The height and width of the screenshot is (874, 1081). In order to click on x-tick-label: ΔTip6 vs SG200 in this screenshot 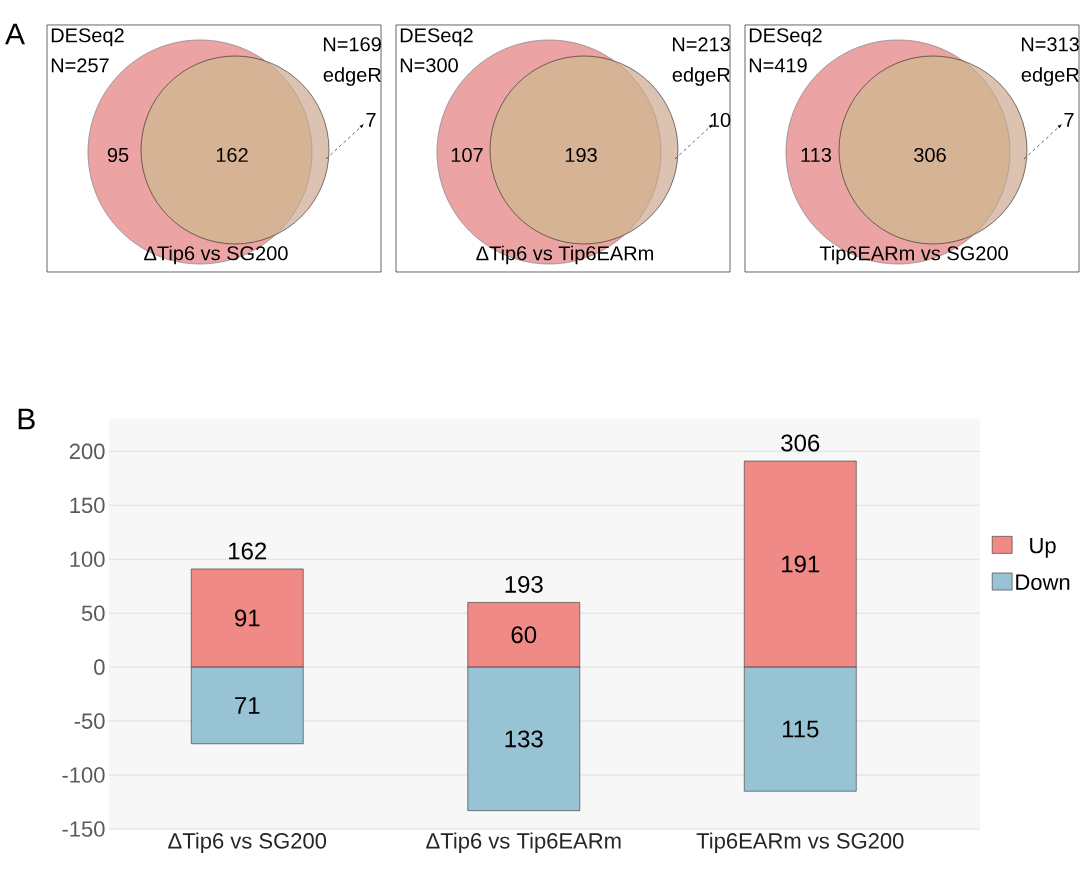, I will do `click(247, 843)`.